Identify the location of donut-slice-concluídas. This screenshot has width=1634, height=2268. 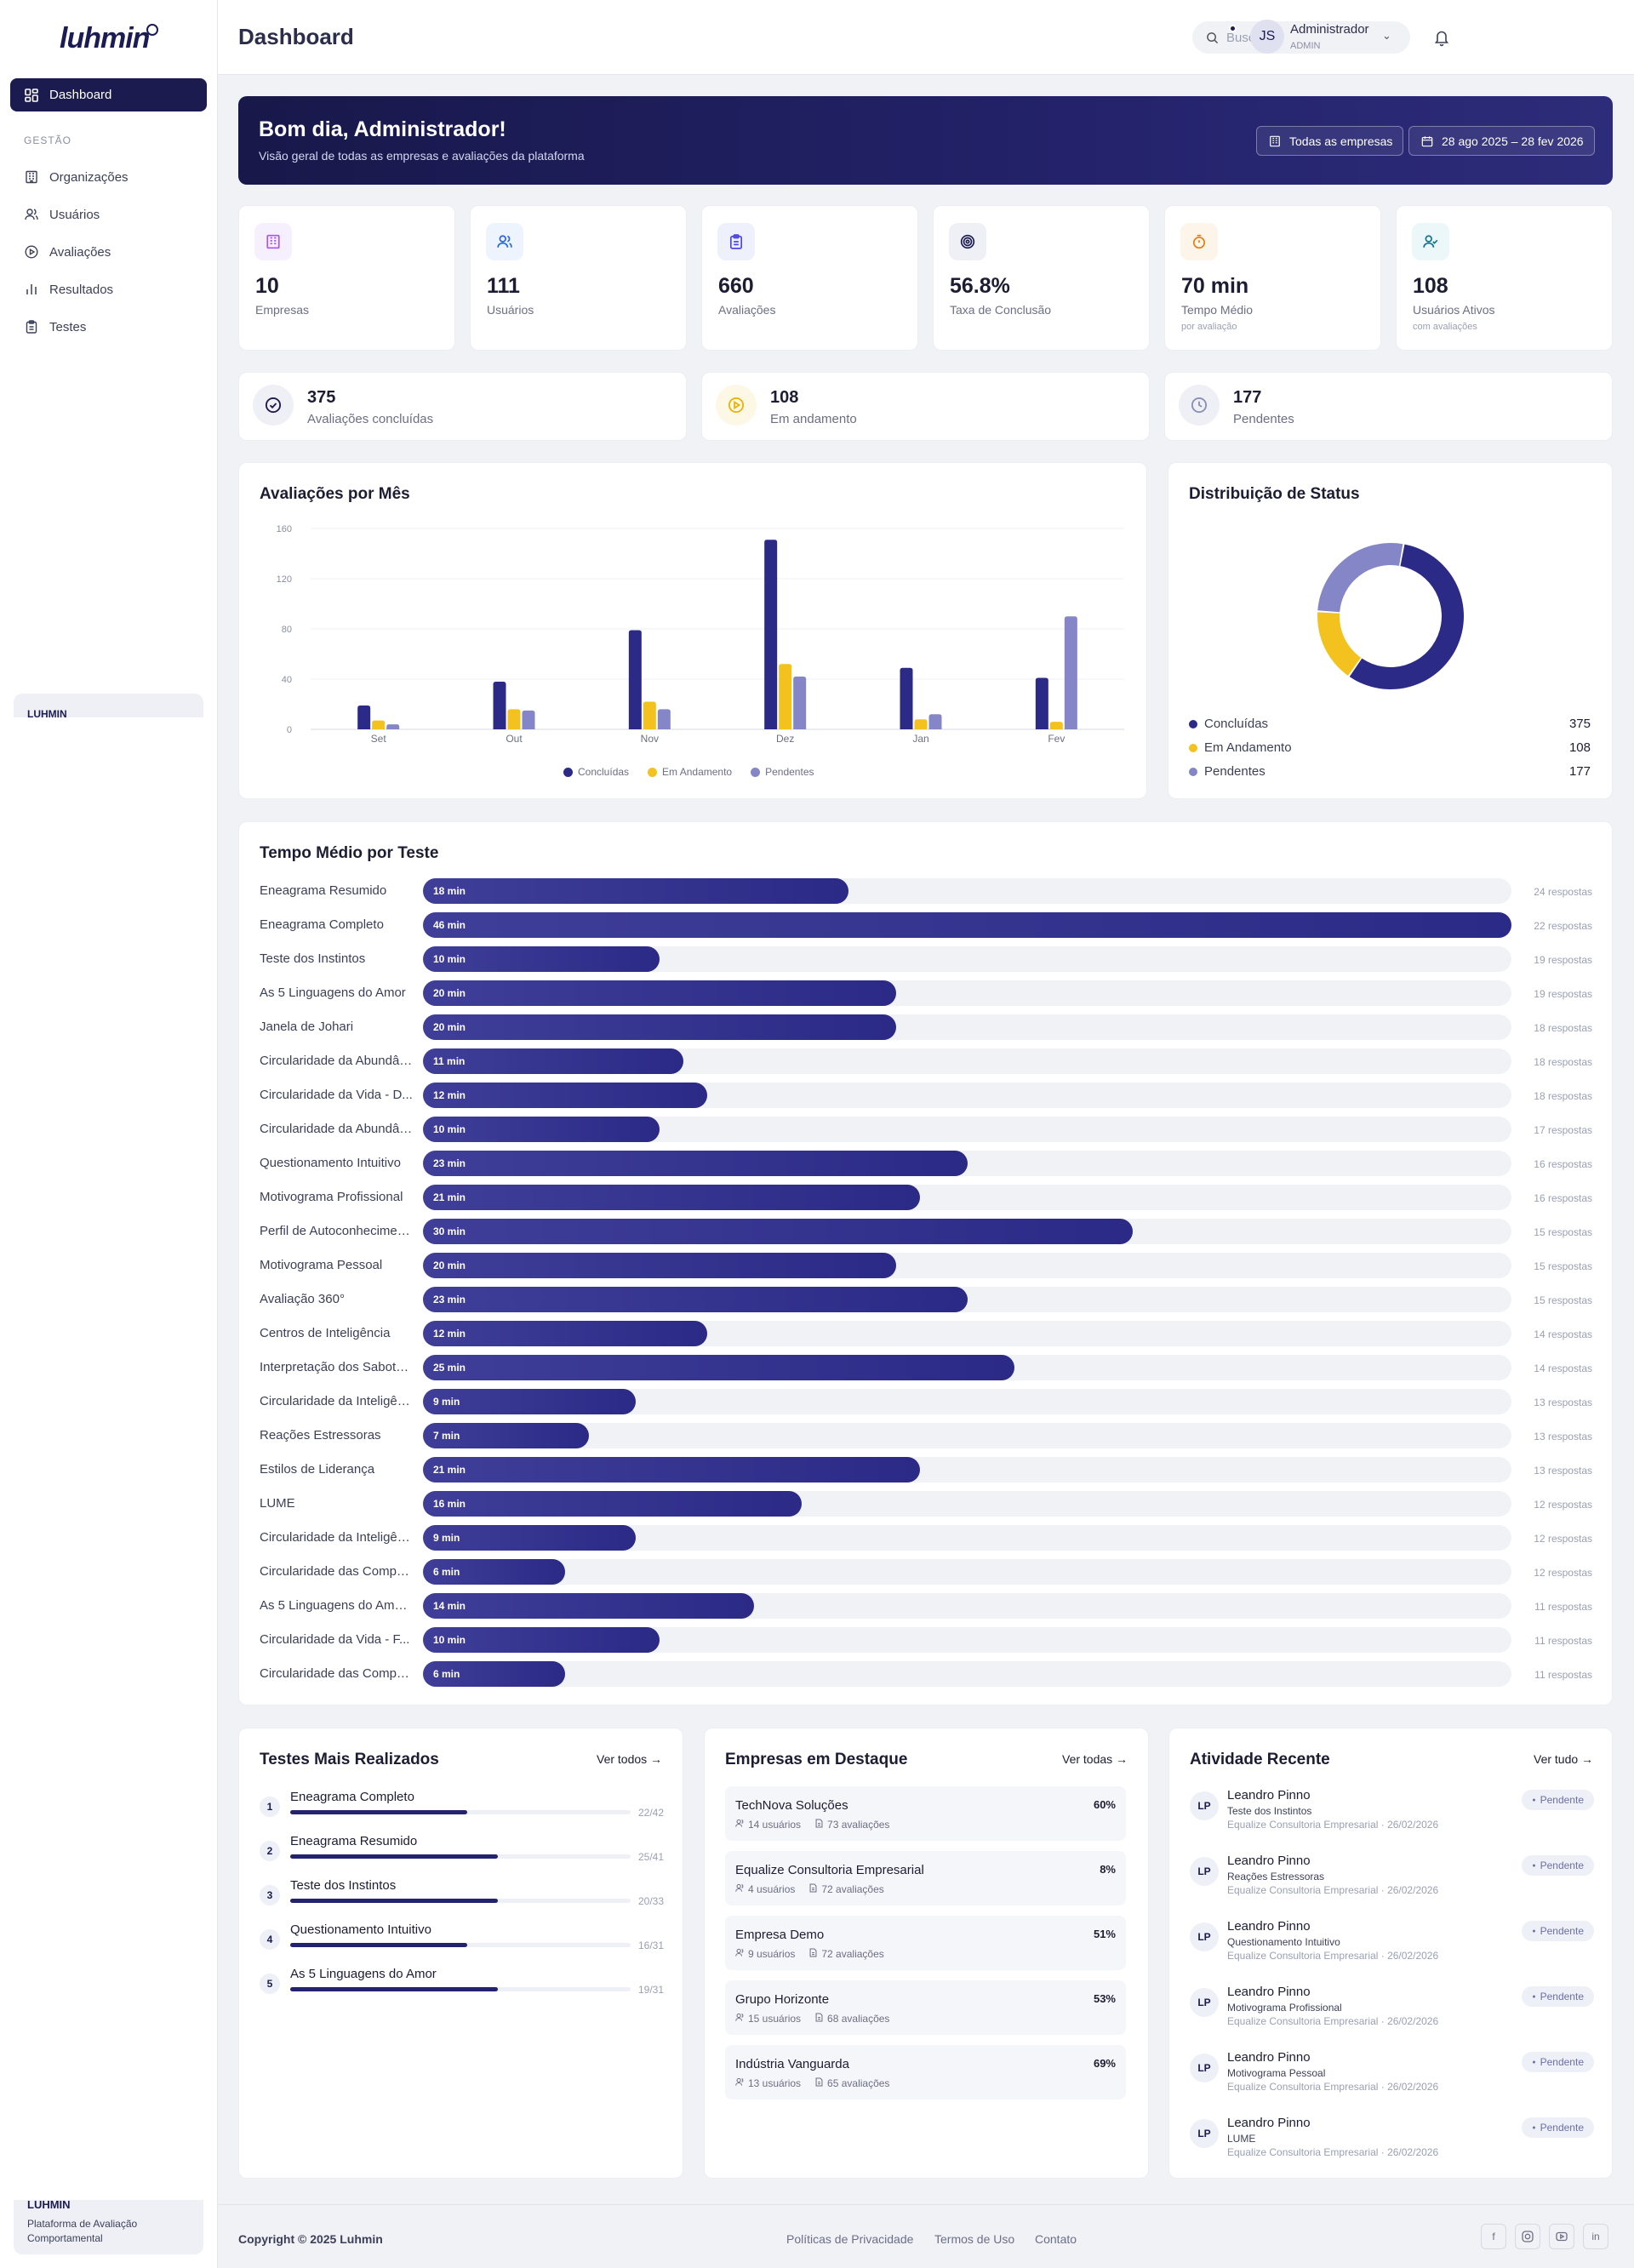
(1406, 616).